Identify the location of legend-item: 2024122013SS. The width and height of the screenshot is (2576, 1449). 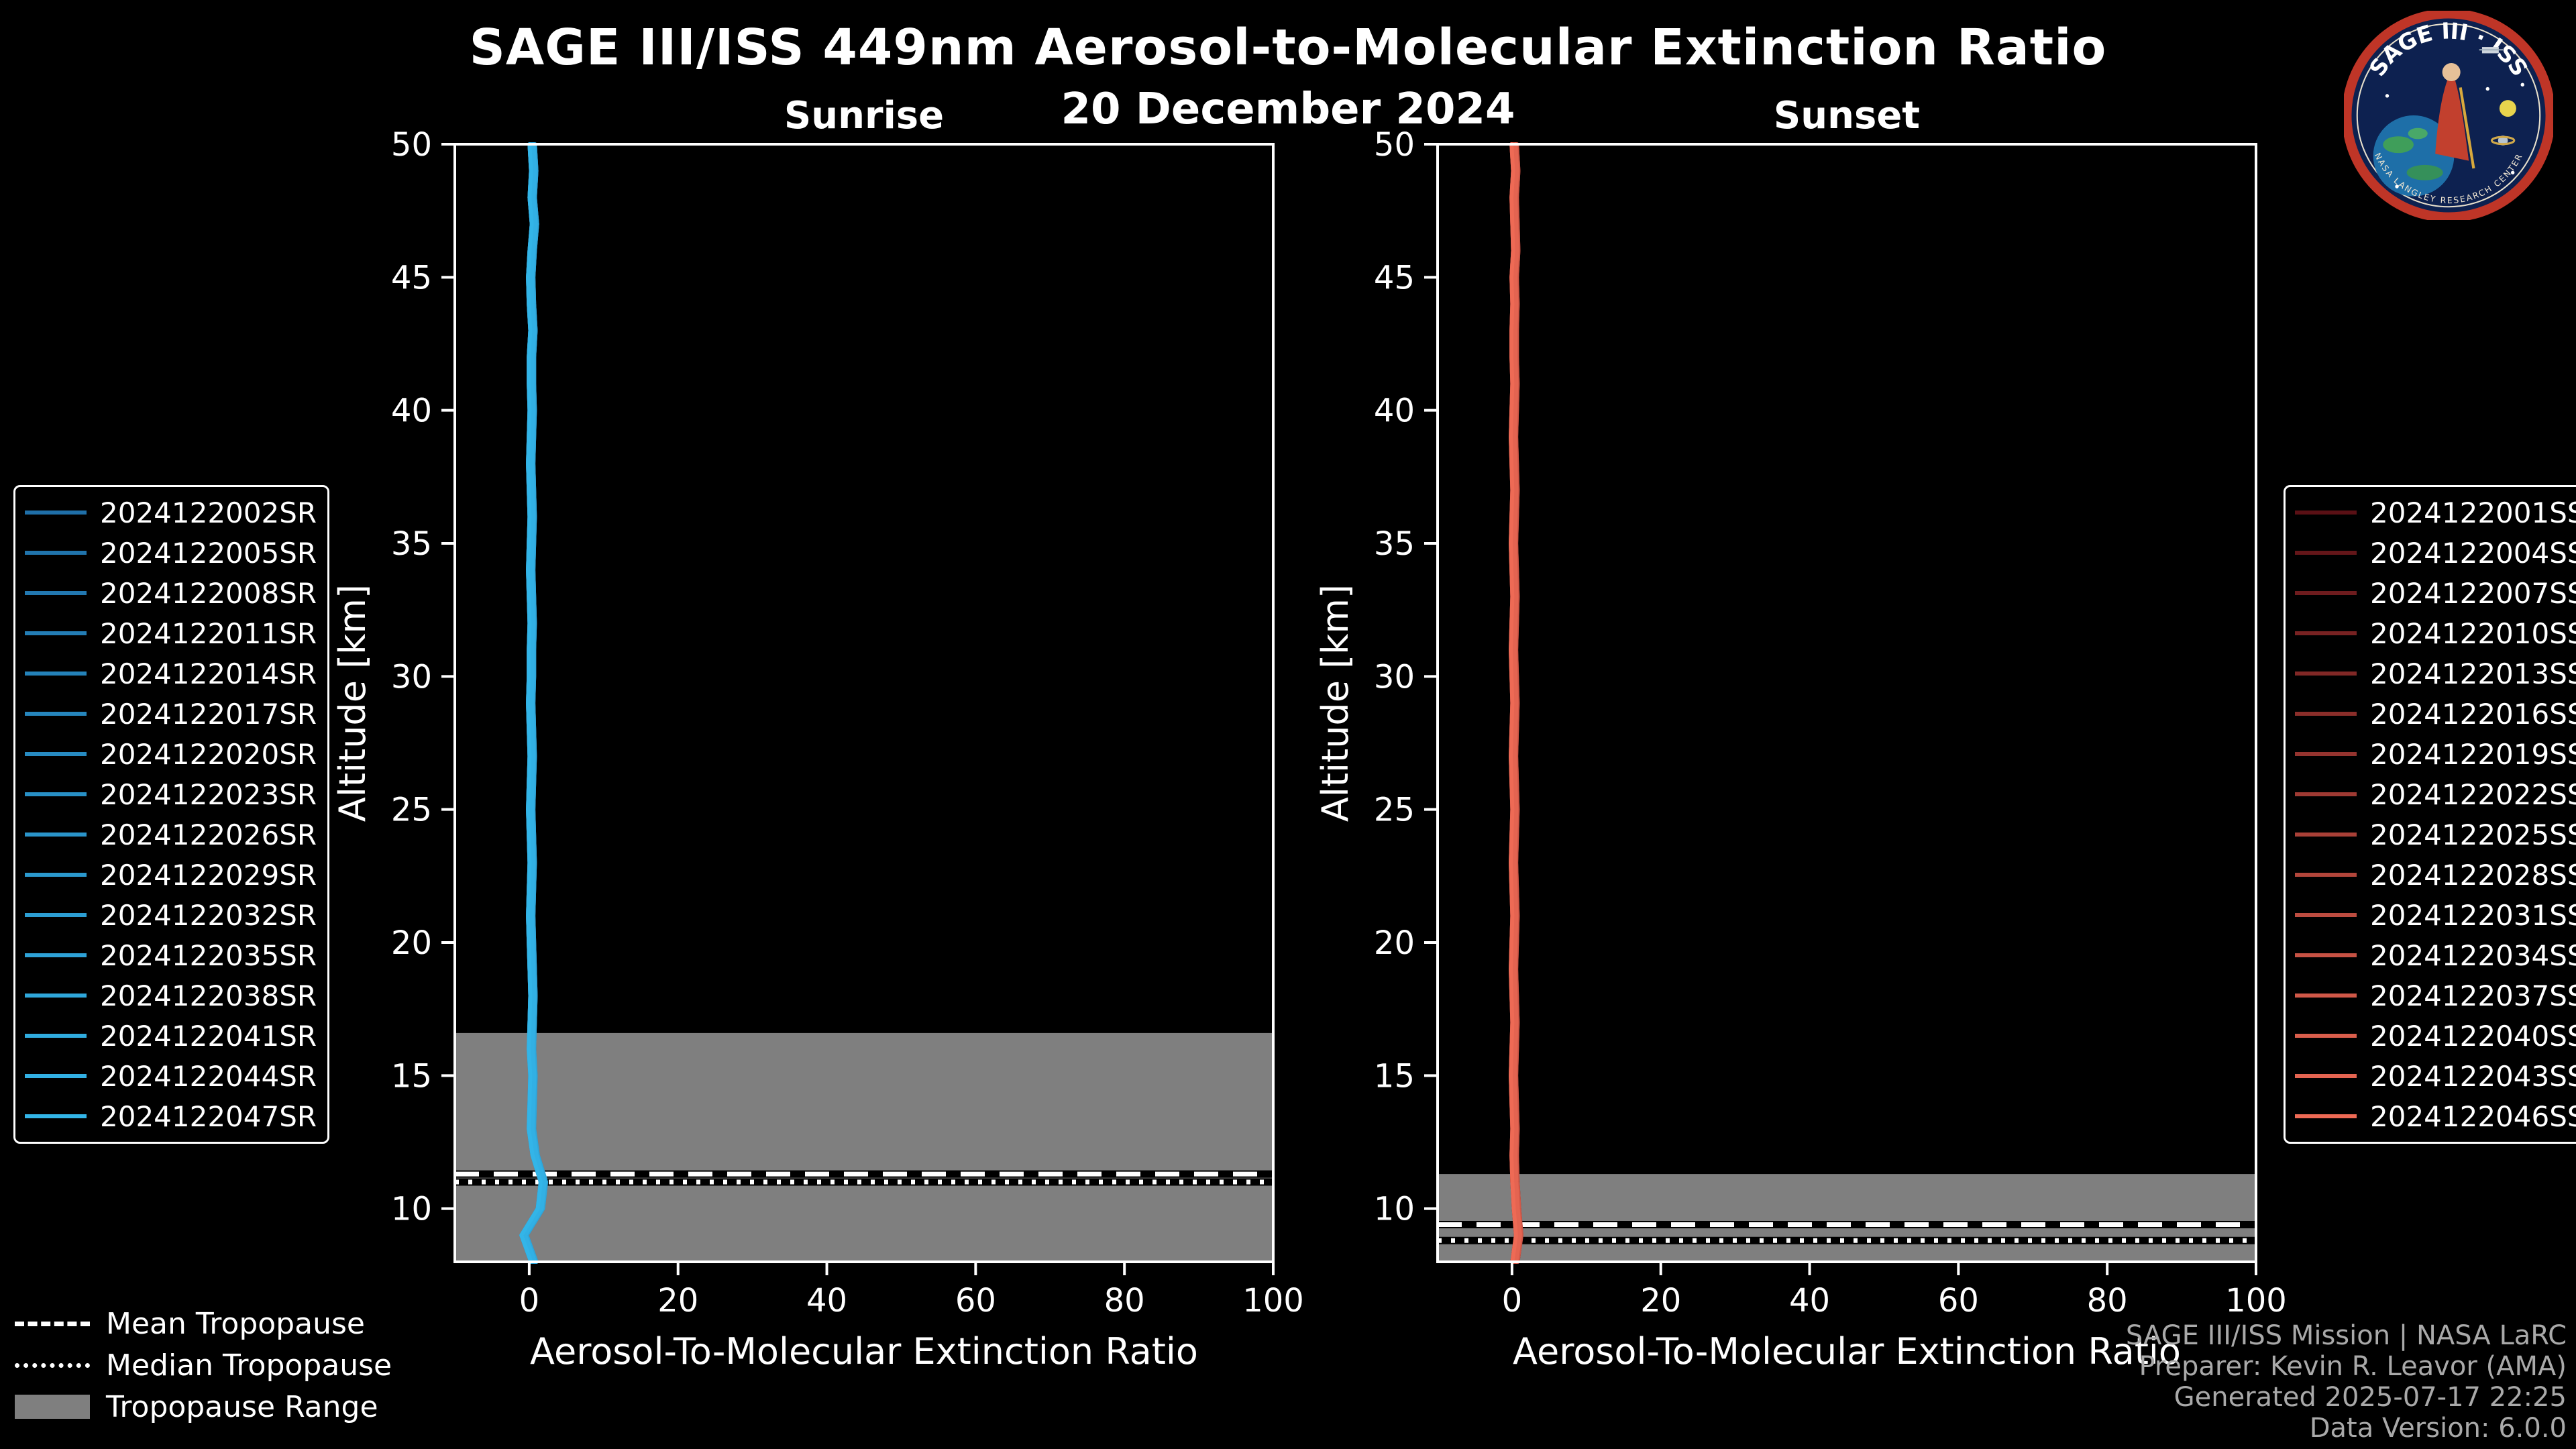
(2435, 673).